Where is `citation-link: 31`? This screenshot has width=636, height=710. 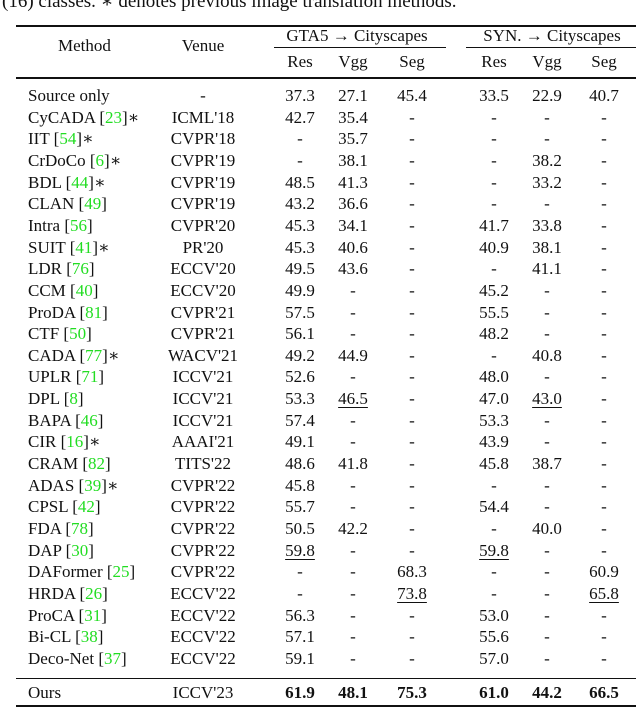
citation-link: 31 is located at coordinates (93, 615).